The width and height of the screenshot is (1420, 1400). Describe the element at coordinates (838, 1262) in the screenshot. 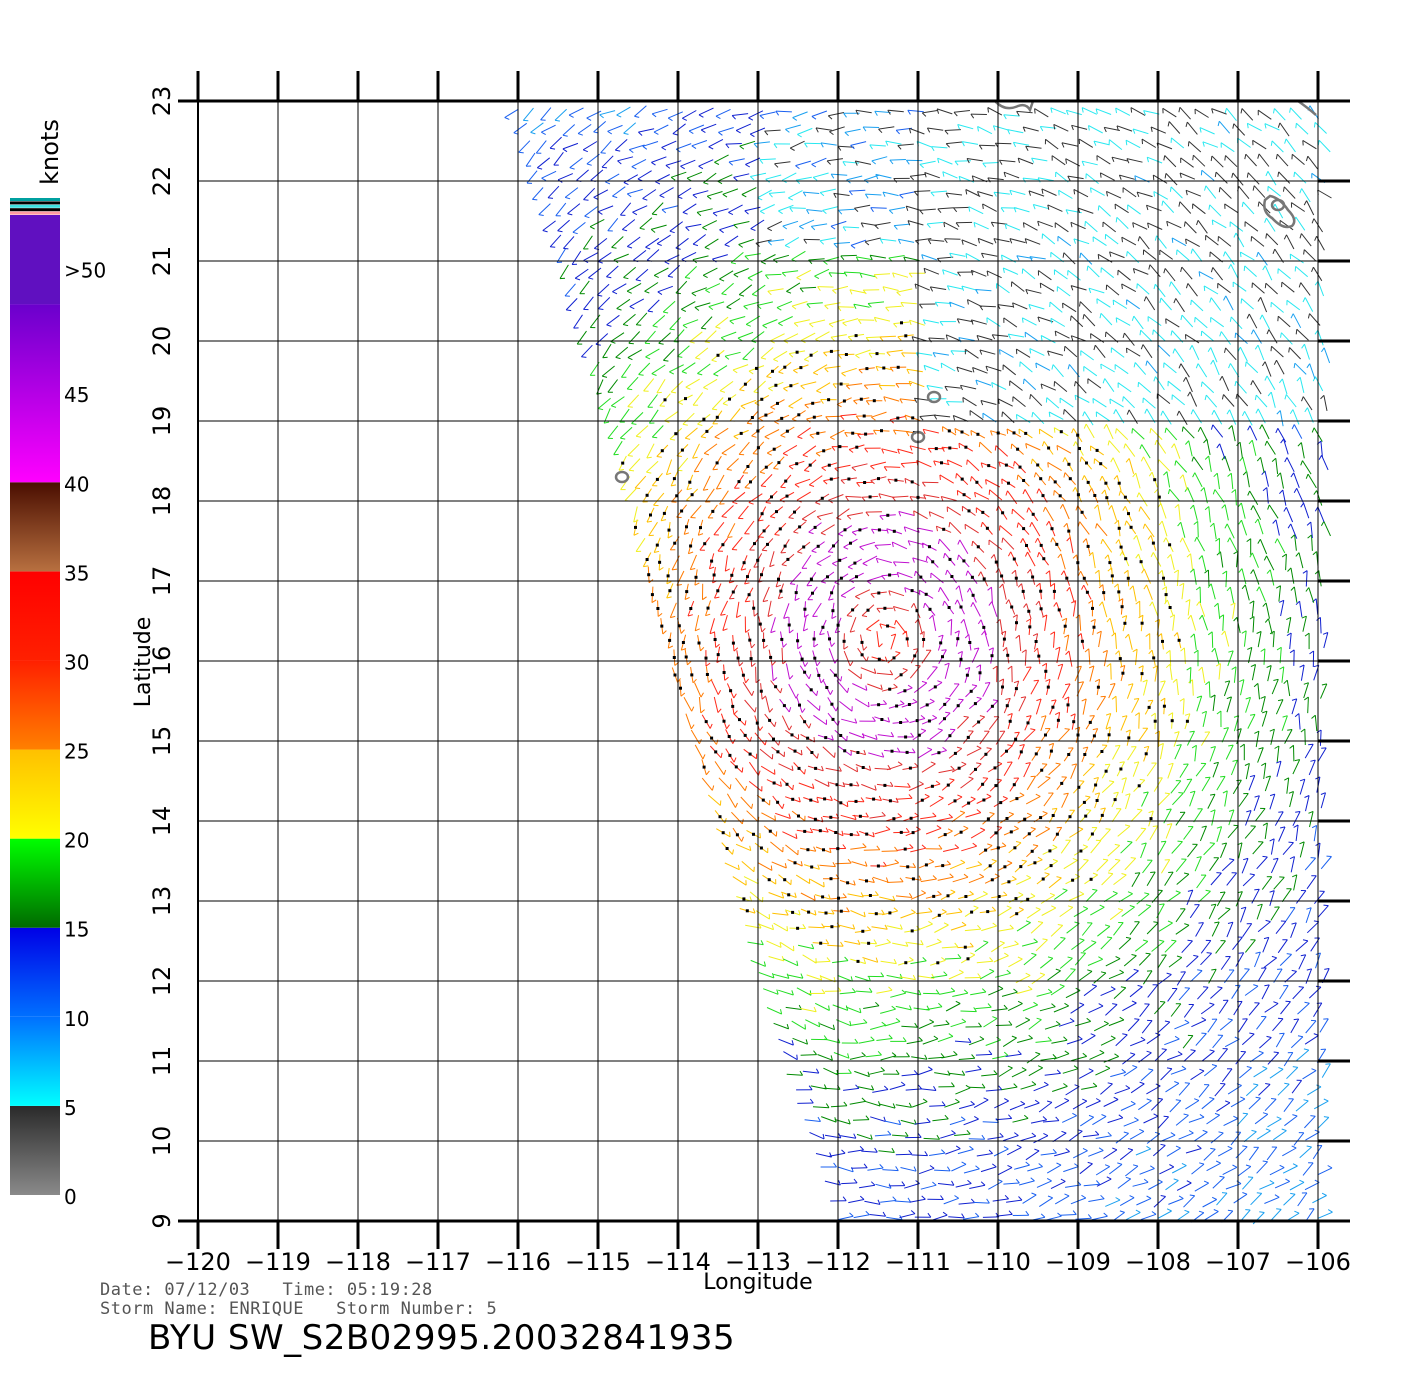

I see `x-tick-label: −112` at that location.